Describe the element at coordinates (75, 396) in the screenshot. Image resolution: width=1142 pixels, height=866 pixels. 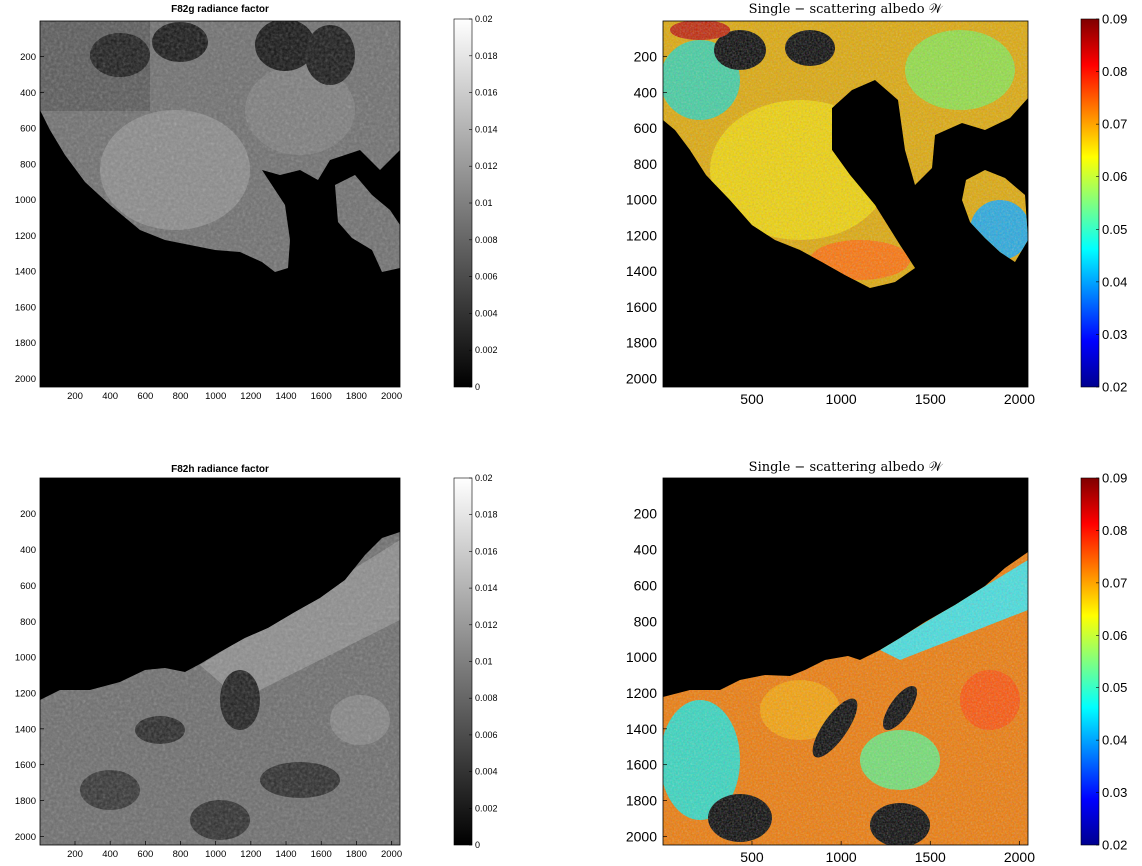
I see `x-tick-label: 200` at that location.